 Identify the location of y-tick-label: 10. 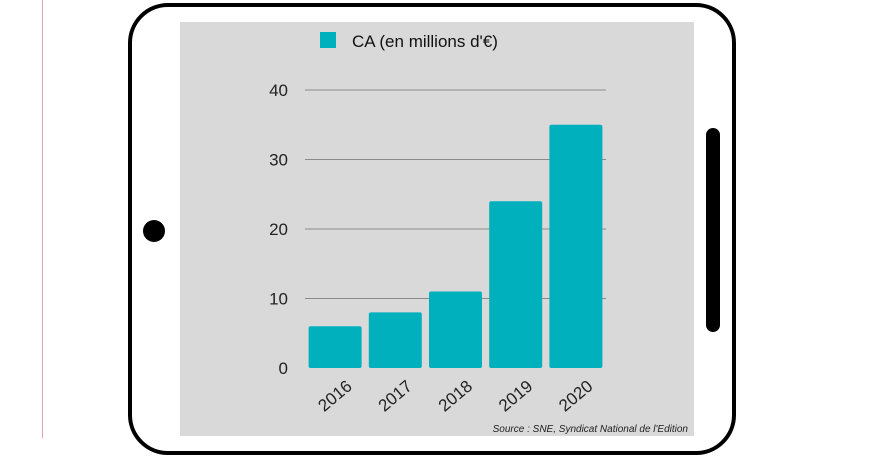
(278, 299).